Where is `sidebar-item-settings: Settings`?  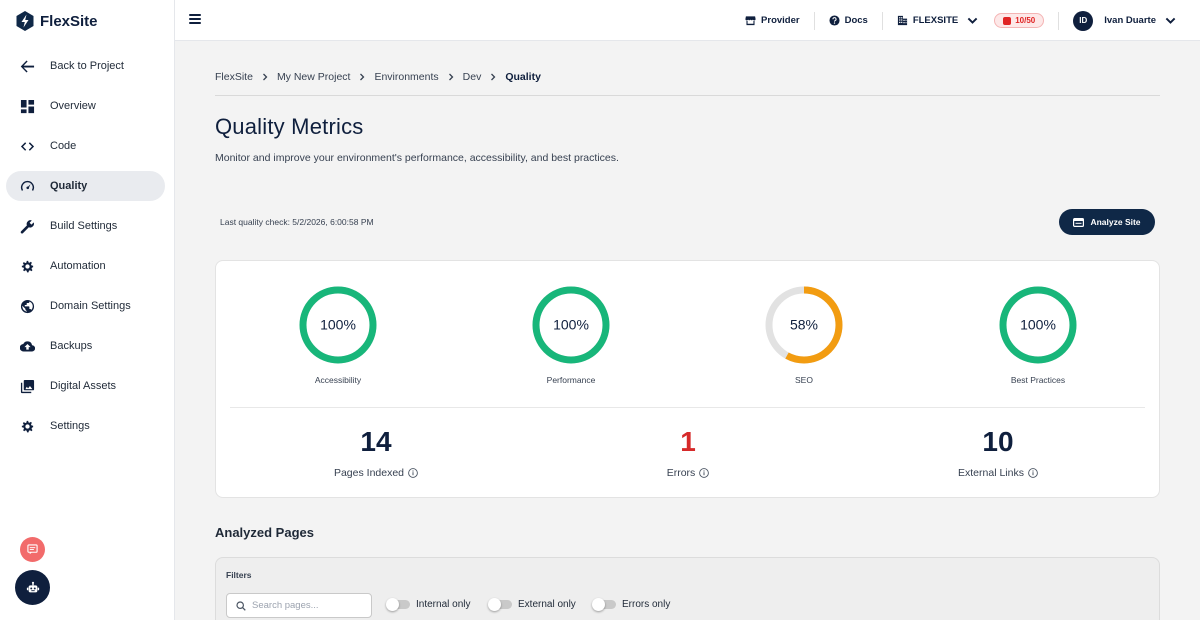 sidebar-item-settings: Settings is located at coordinates (85, 426).